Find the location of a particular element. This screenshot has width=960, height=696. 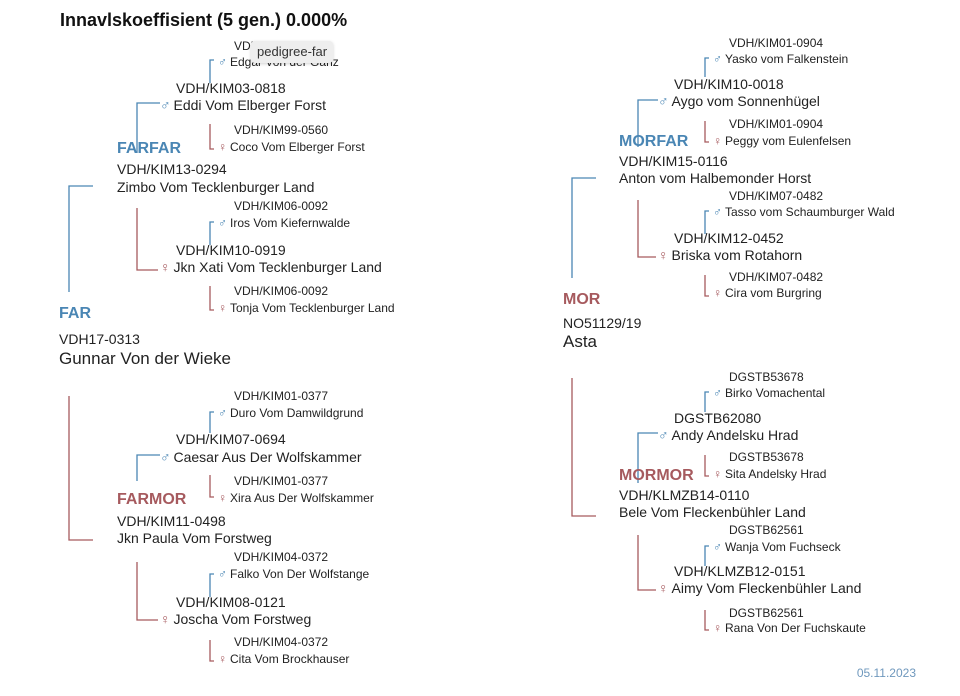

g4-6-name: Xira Aus Der Wolfskammer is located at coordinates (302, 498).